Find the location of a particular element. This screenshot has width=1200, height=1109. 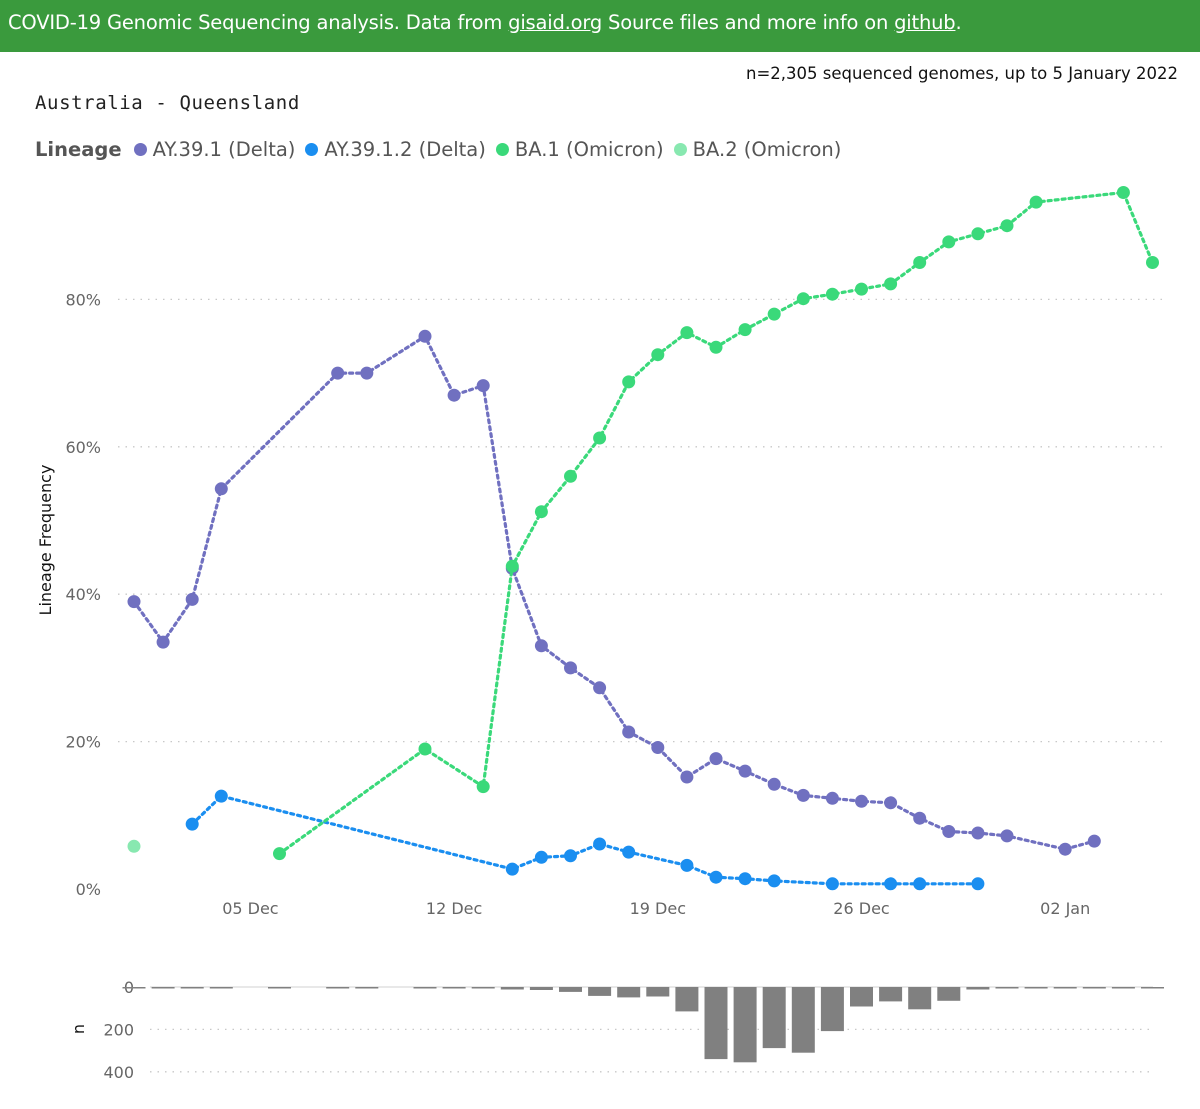

legend-item-ay39-1-2: AY.39.1.2 (Delta) is located at coordinates (395, 149).